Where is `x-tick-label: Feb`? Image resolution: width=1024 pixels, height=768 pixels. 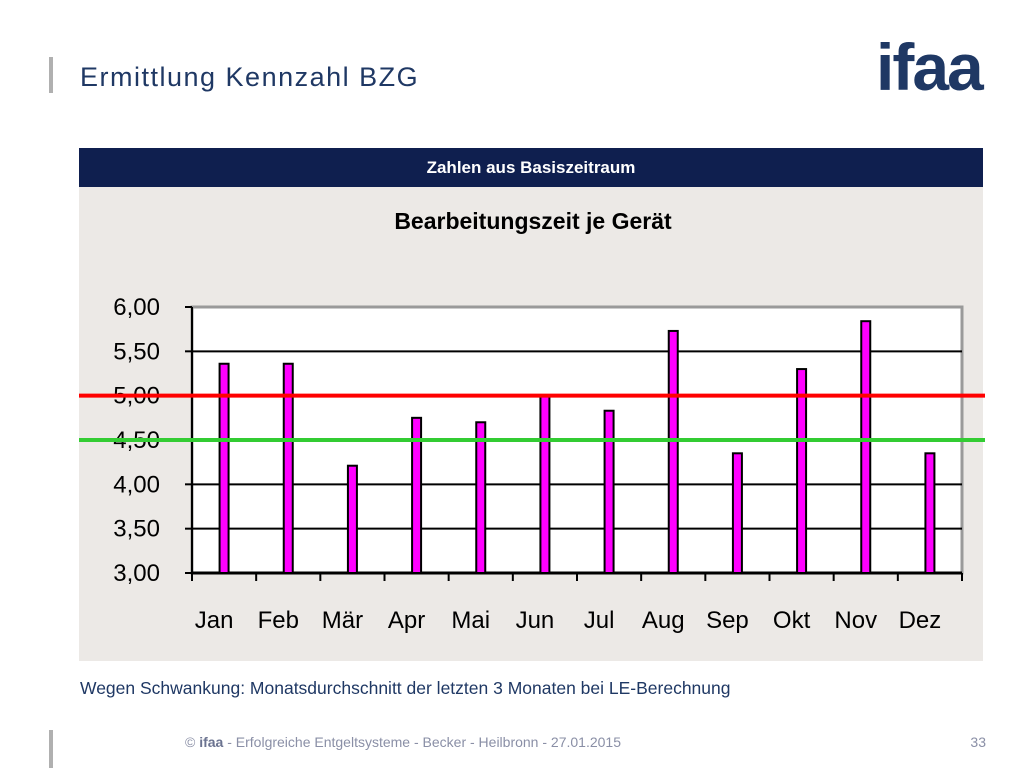
x-tick-label: Feb is located at coordinates (278, 620).